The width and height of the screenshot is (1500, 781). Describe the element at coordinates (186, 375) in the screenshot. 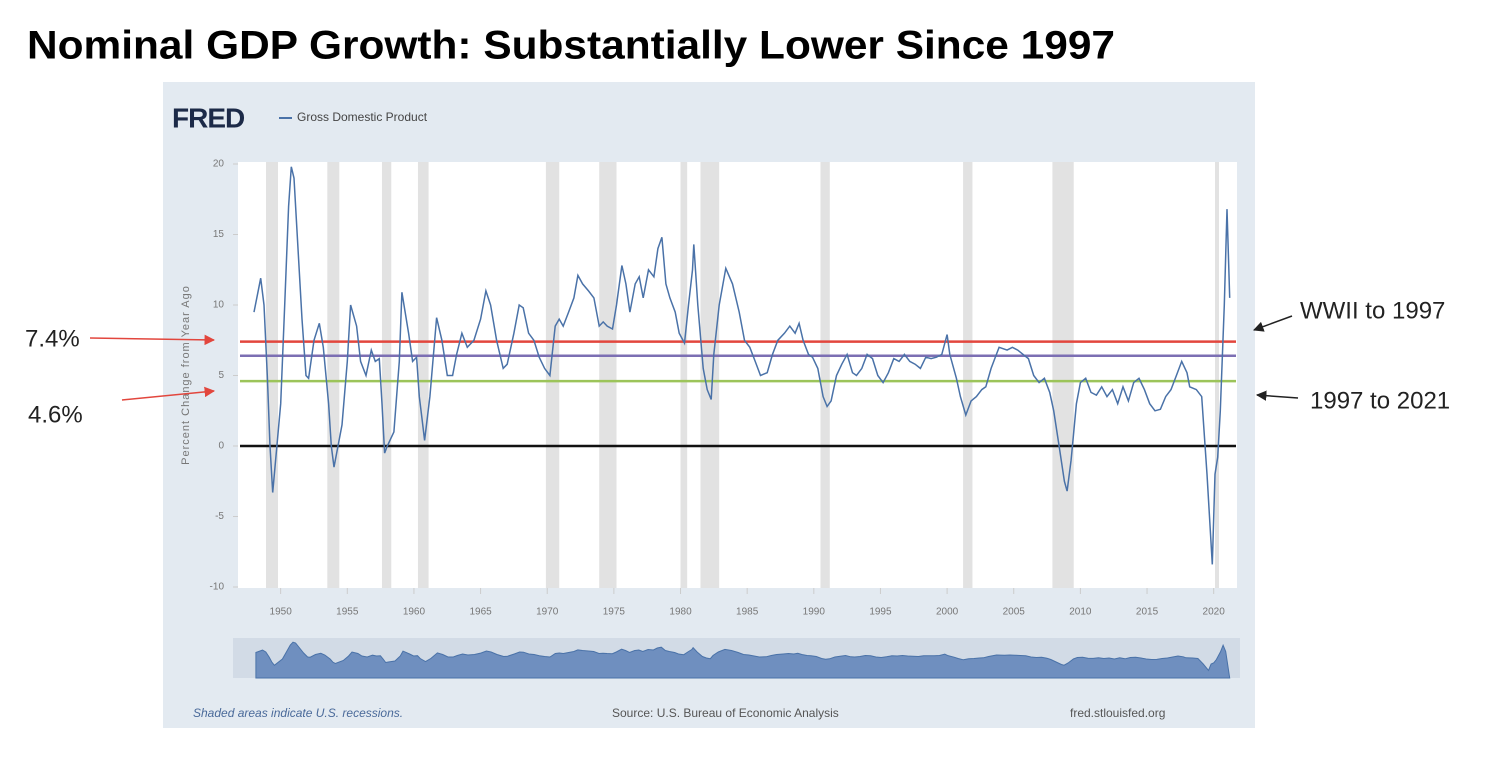

I see `y-axis-label: Percent Change from Year Ago` at that location.